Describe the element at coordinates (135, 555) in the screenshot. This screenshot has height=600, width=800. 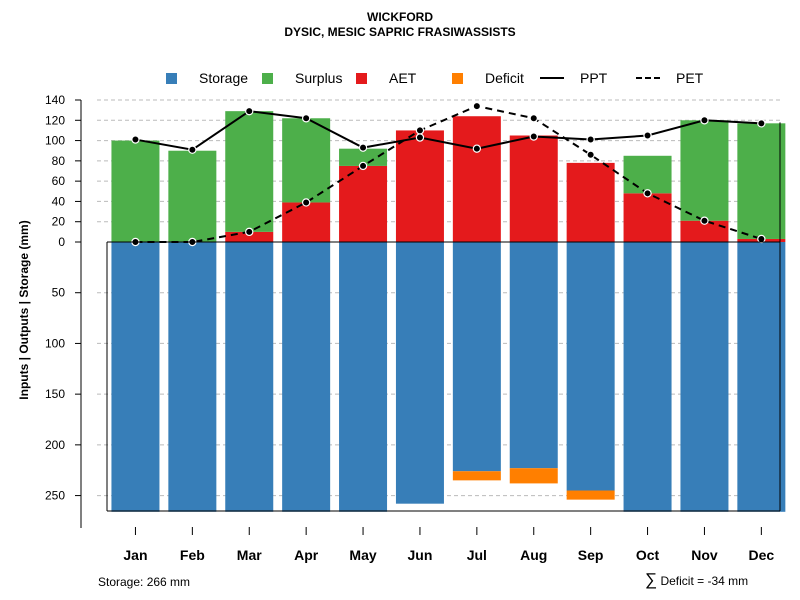
I see `x-tick-label: Jan` at that location.